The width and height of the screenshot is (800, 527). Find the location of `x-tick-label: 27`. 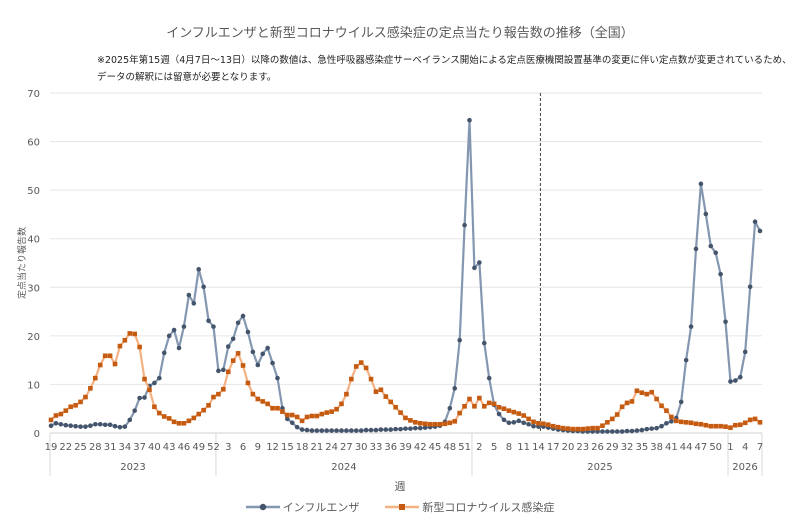

x-tick-label: 27 is located at coordinates (346, 447).